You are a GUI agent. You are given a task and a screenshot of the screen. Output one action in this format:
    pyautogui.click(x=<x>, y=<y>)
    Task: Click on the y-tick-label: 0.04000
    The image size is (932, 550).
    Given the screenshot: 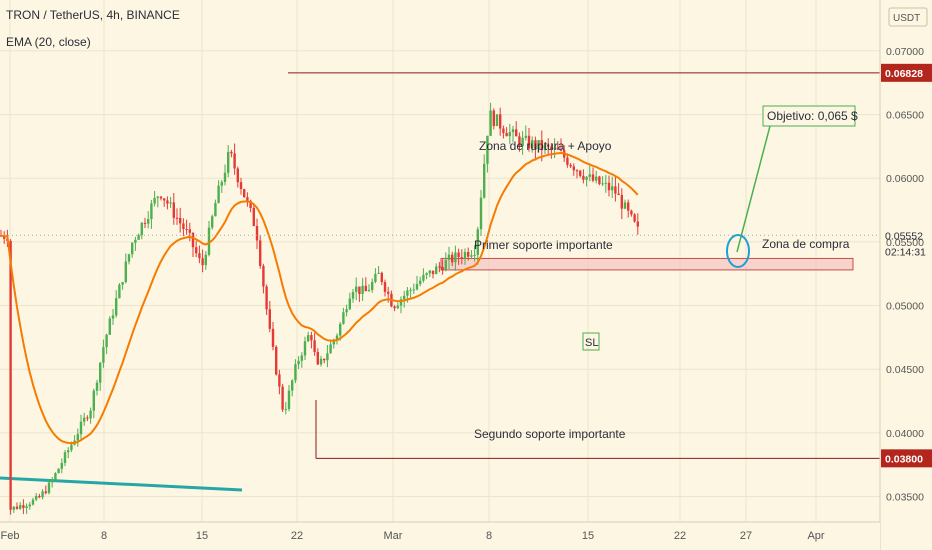 What is the action you would take?
    pyautogui.click(x=905, y=434)
    